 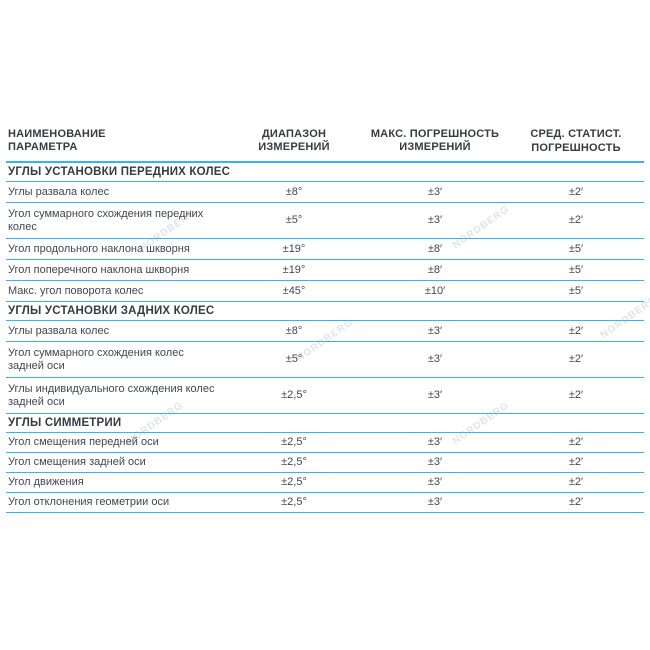 I want to click on max-error-value: ±10′, so click(x=435, y=290).